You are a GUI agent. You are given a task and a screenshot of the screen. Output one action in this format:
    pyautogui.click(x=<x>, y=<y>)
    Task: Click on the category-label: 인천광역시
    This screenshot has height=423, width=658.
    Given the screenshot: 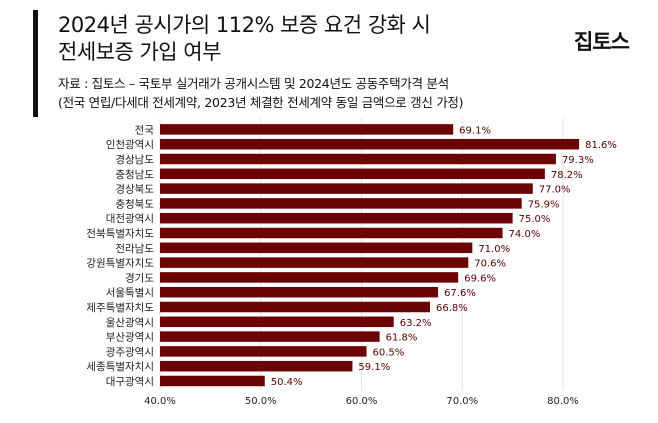 What is the action you would take?
    pyautogui.click(x=130, y=145)
    